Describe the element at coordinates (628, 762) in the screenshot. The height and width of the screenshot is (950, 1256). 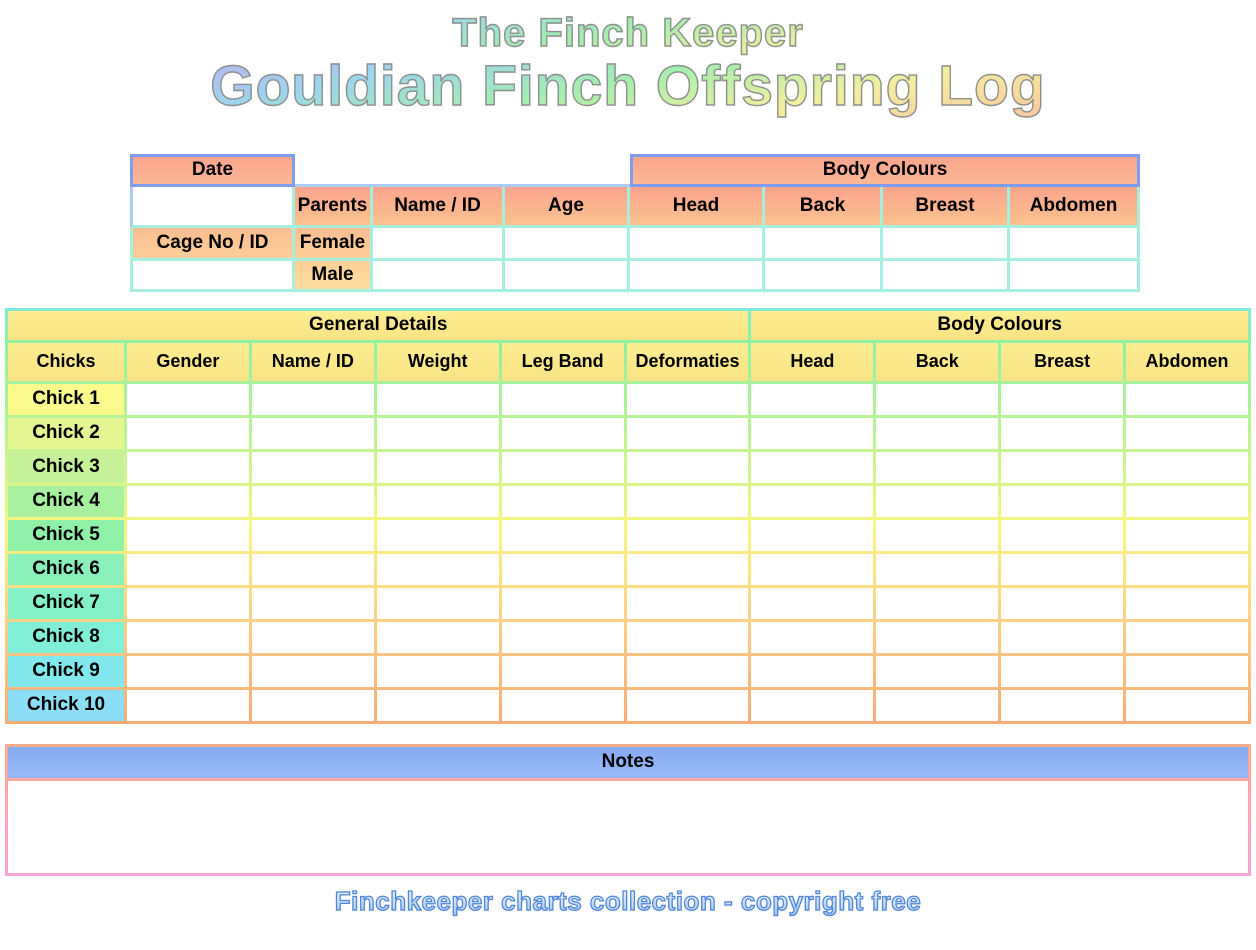
I see `notes-header: Notes` at that location.